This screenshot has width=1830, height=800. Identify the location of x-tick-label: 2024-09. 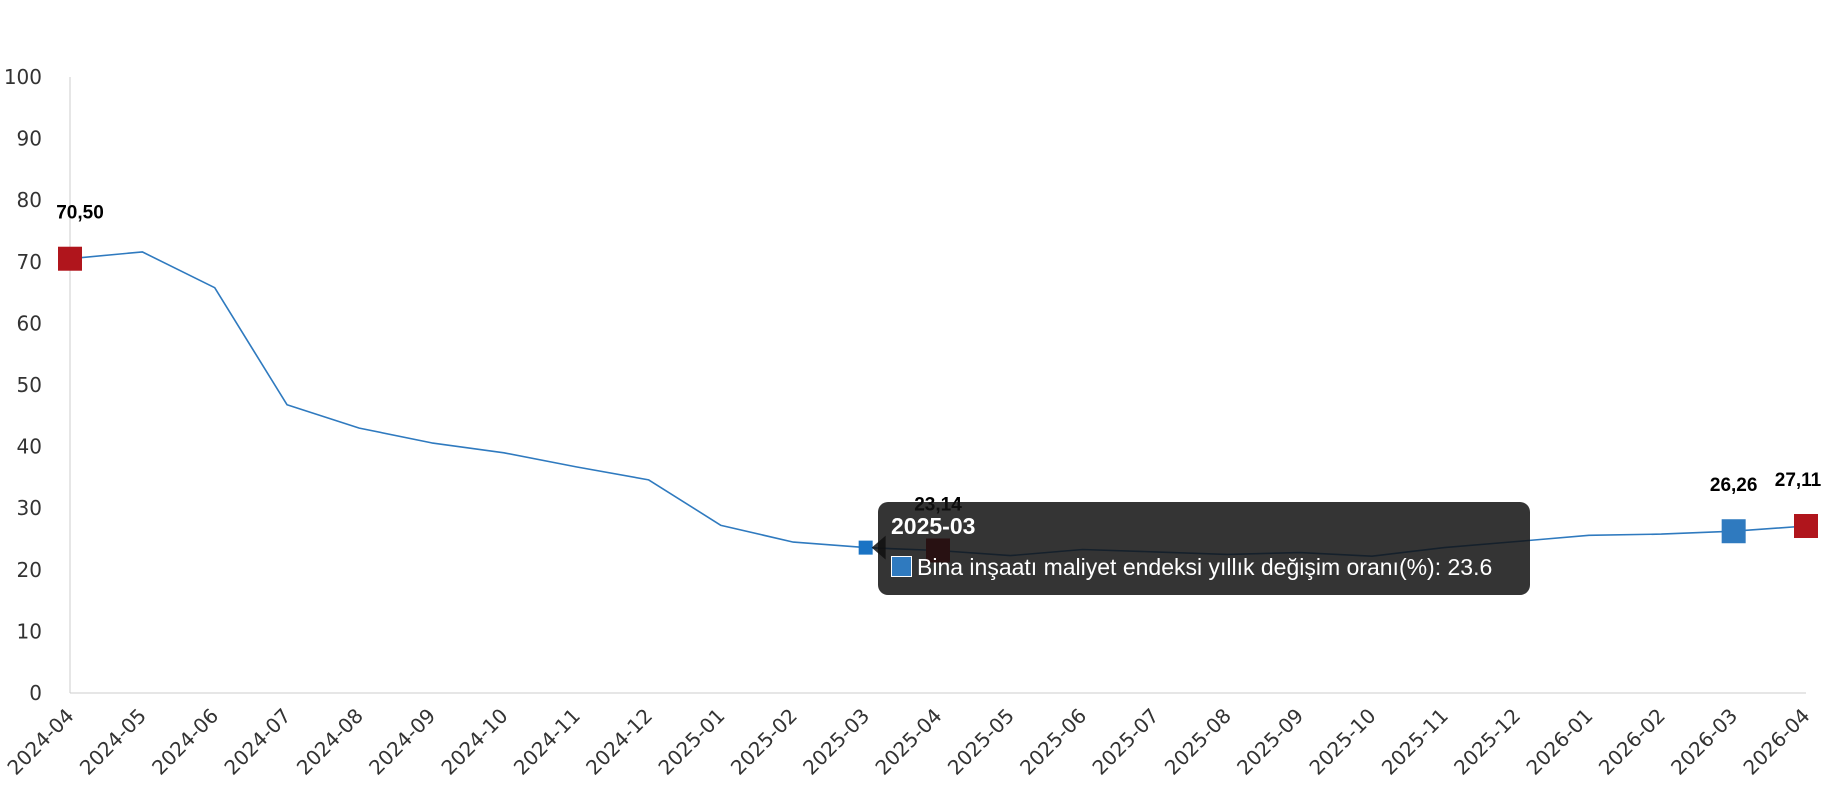
(402, 742).